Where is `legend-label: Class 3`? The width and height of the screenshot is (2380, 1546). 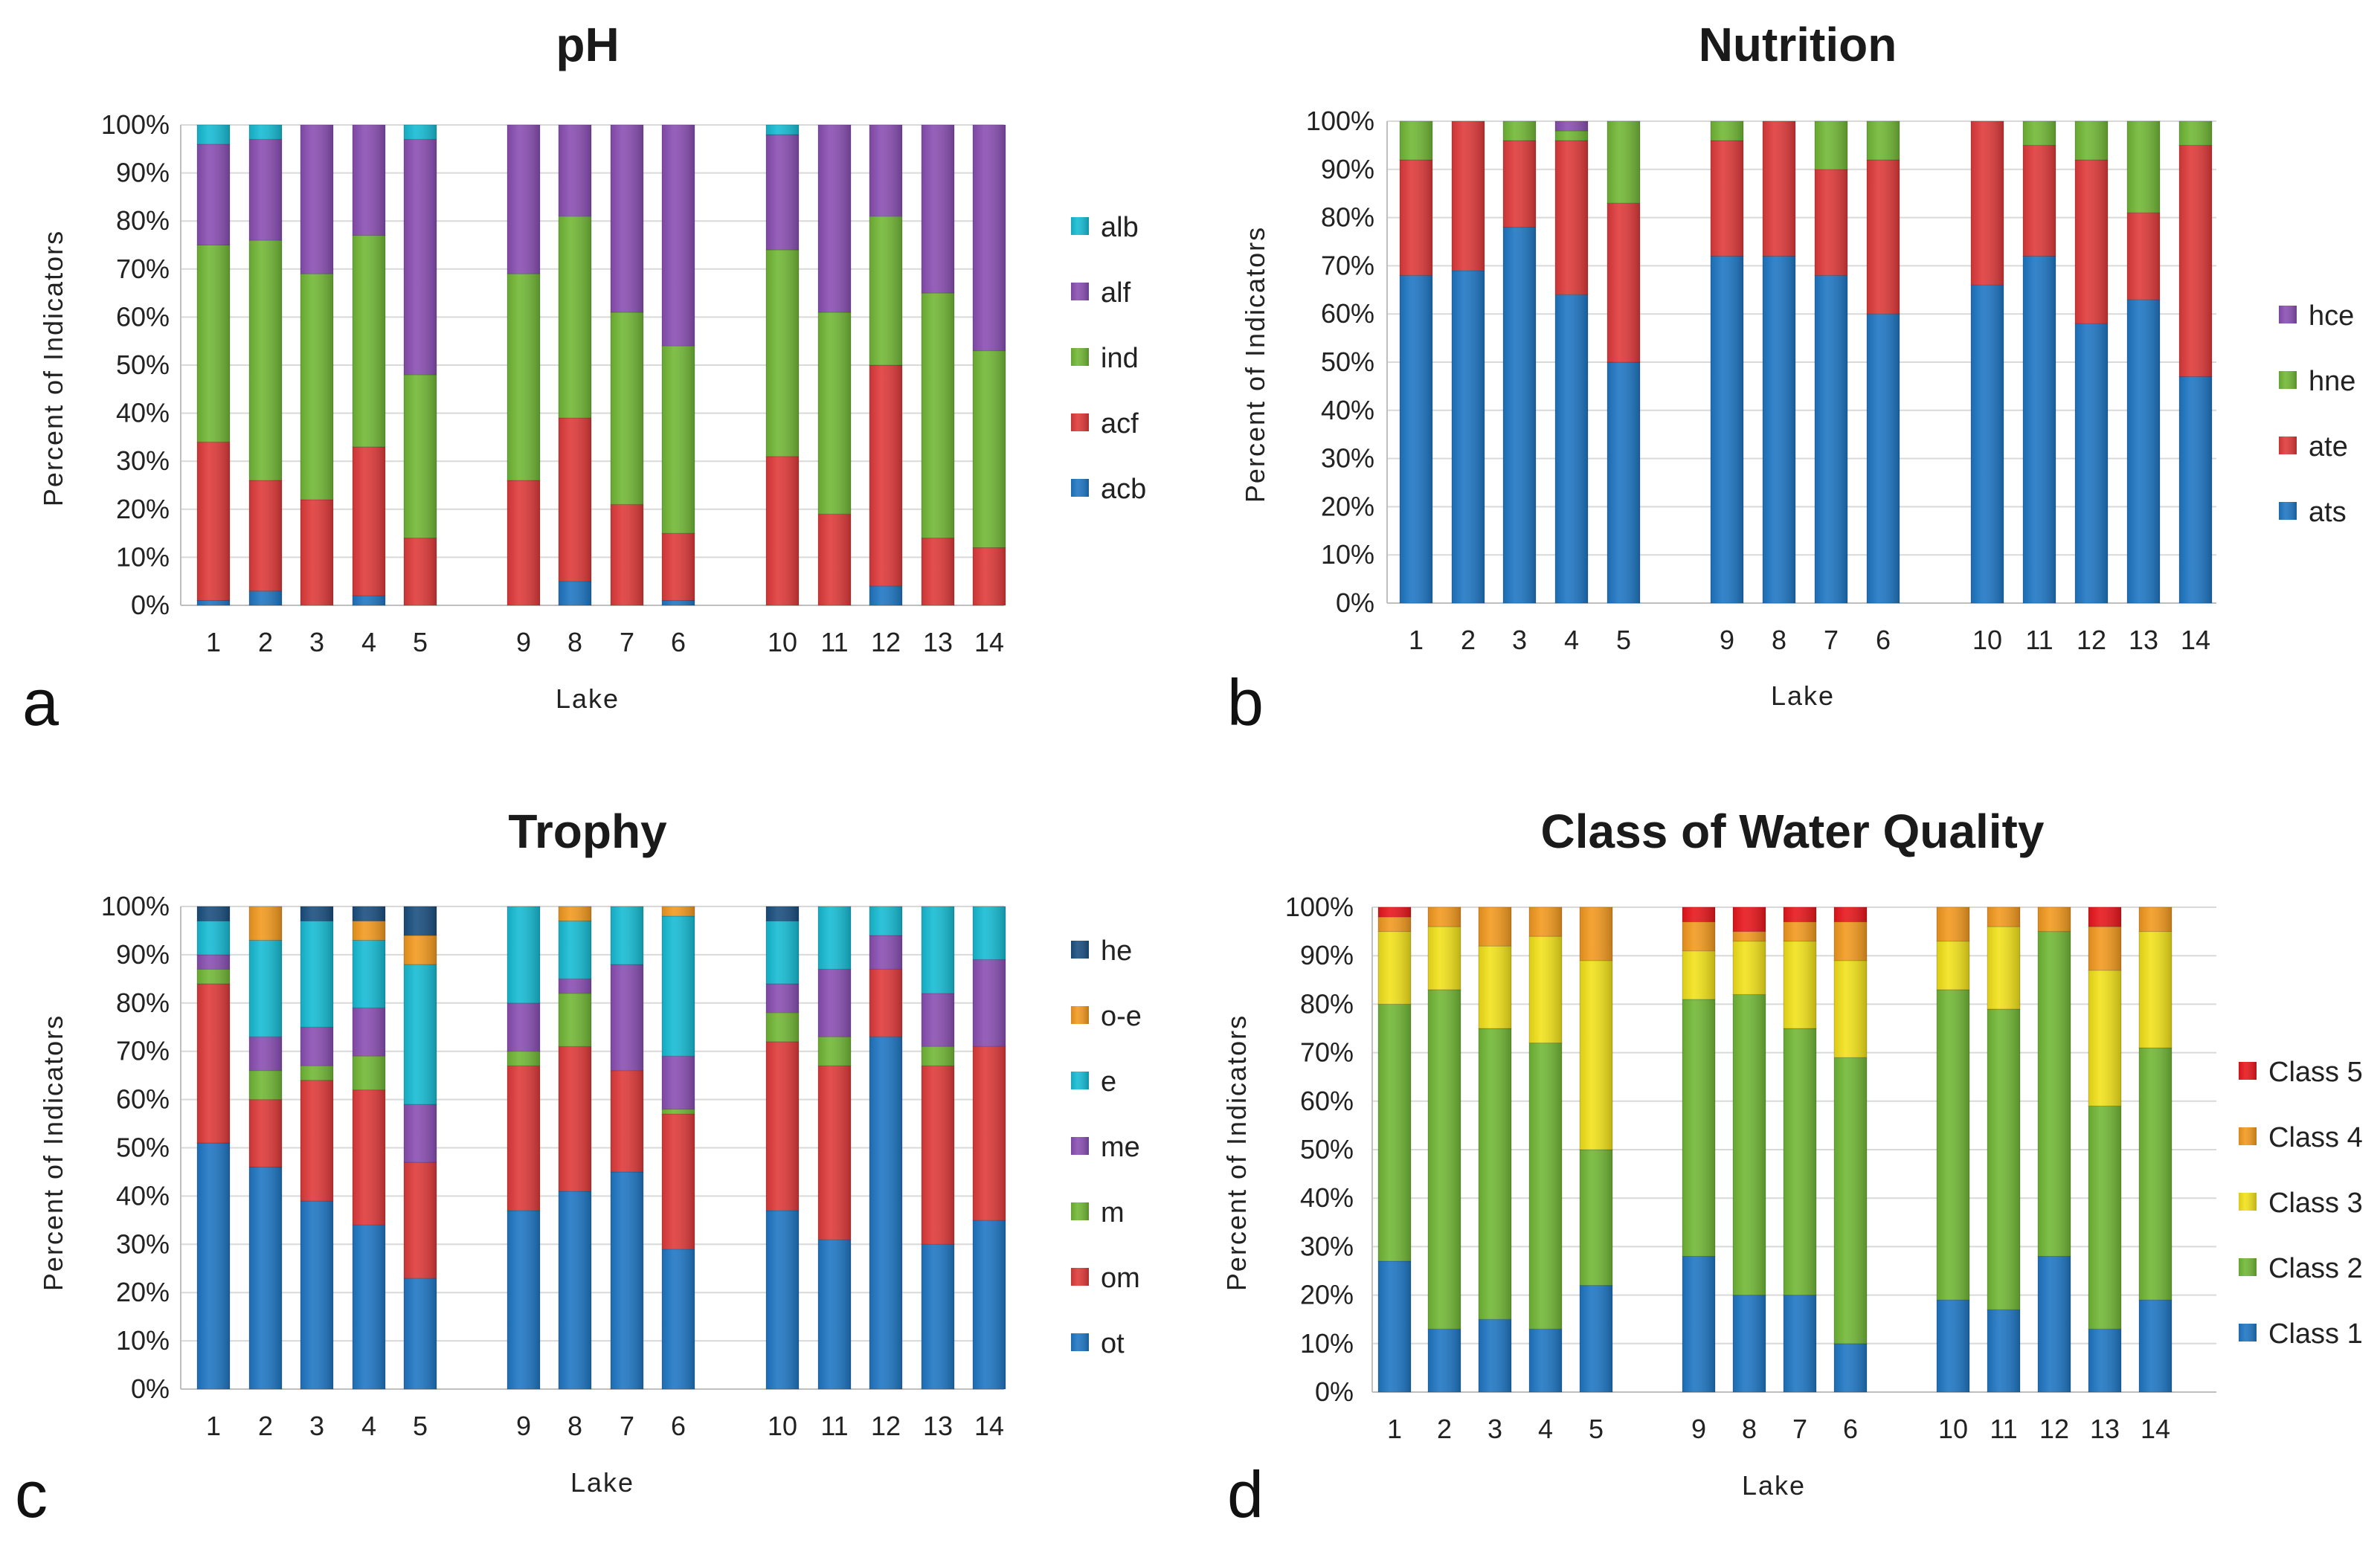 legend-label: Class 3 is located at coordinates (2315, 1203).